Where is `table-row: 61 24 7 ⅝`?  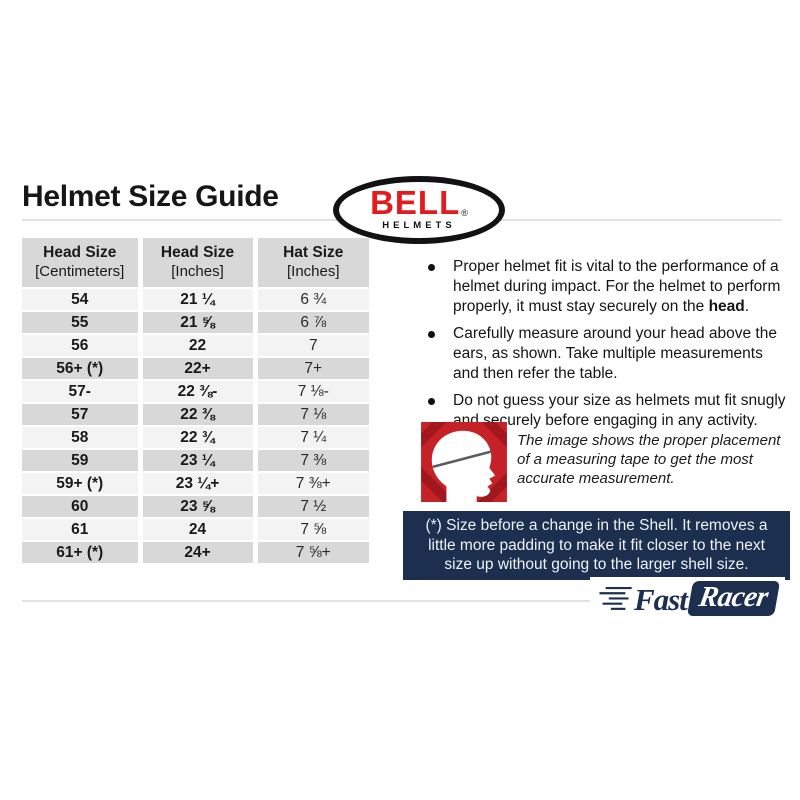 table-row: 61 24 7 ⅝ is located at coordinates (195, 530).